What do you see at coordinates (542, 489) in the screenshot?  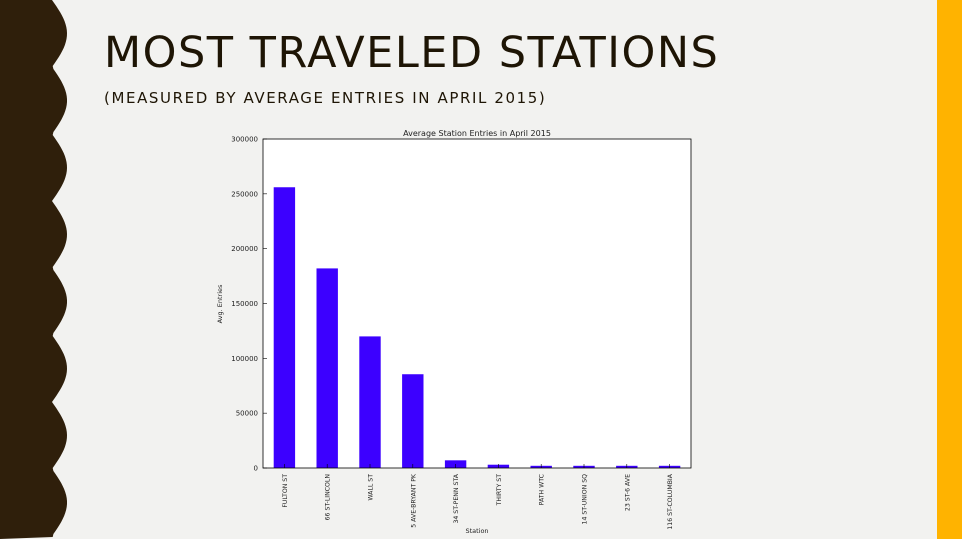 I see `x-tick-label: PATH WTC` at bounding box center [542, 489].